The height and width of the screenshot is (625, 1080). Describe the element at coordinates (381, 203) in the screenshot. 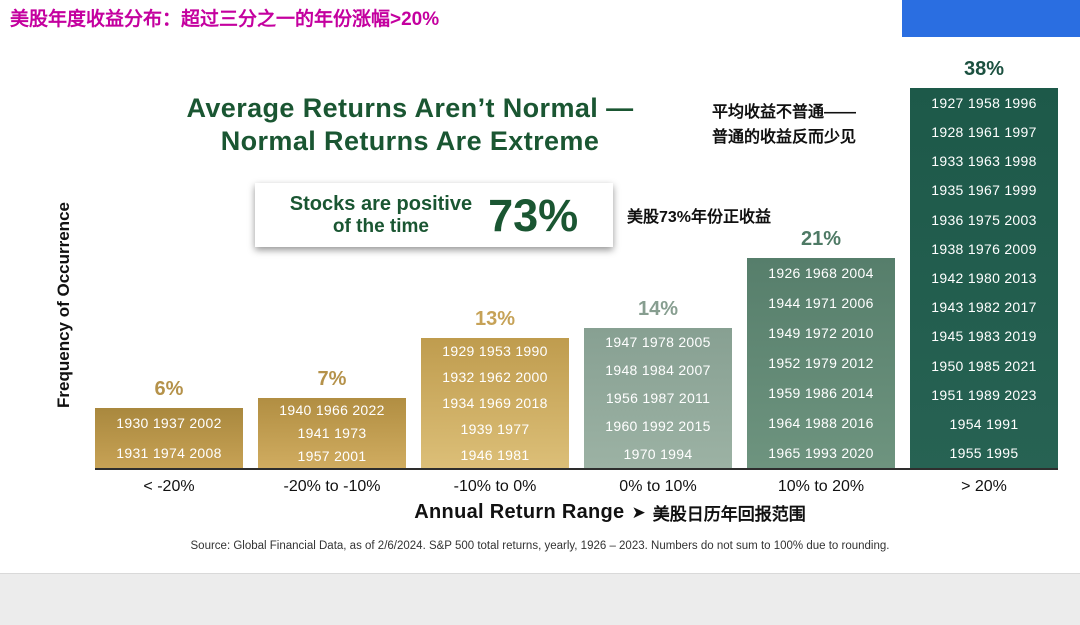

I see `positive-callout-line1: Stocks are positive` at that location.